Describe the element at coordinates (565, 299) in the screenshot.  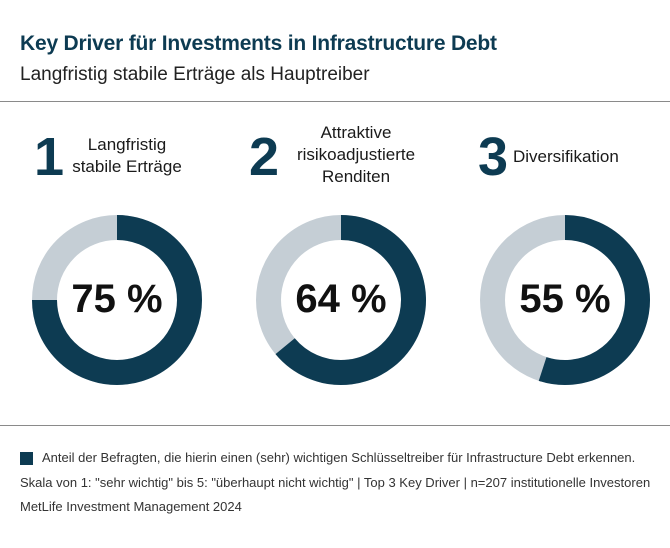
I see `donut-value-3: 55 %` at that location.